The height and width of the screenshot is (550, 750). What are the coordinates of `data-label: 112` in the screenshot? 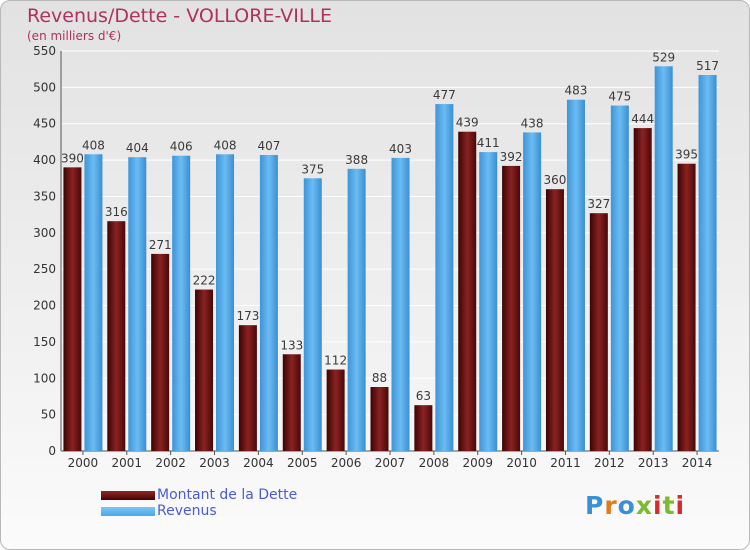 It's located at (335, 361).